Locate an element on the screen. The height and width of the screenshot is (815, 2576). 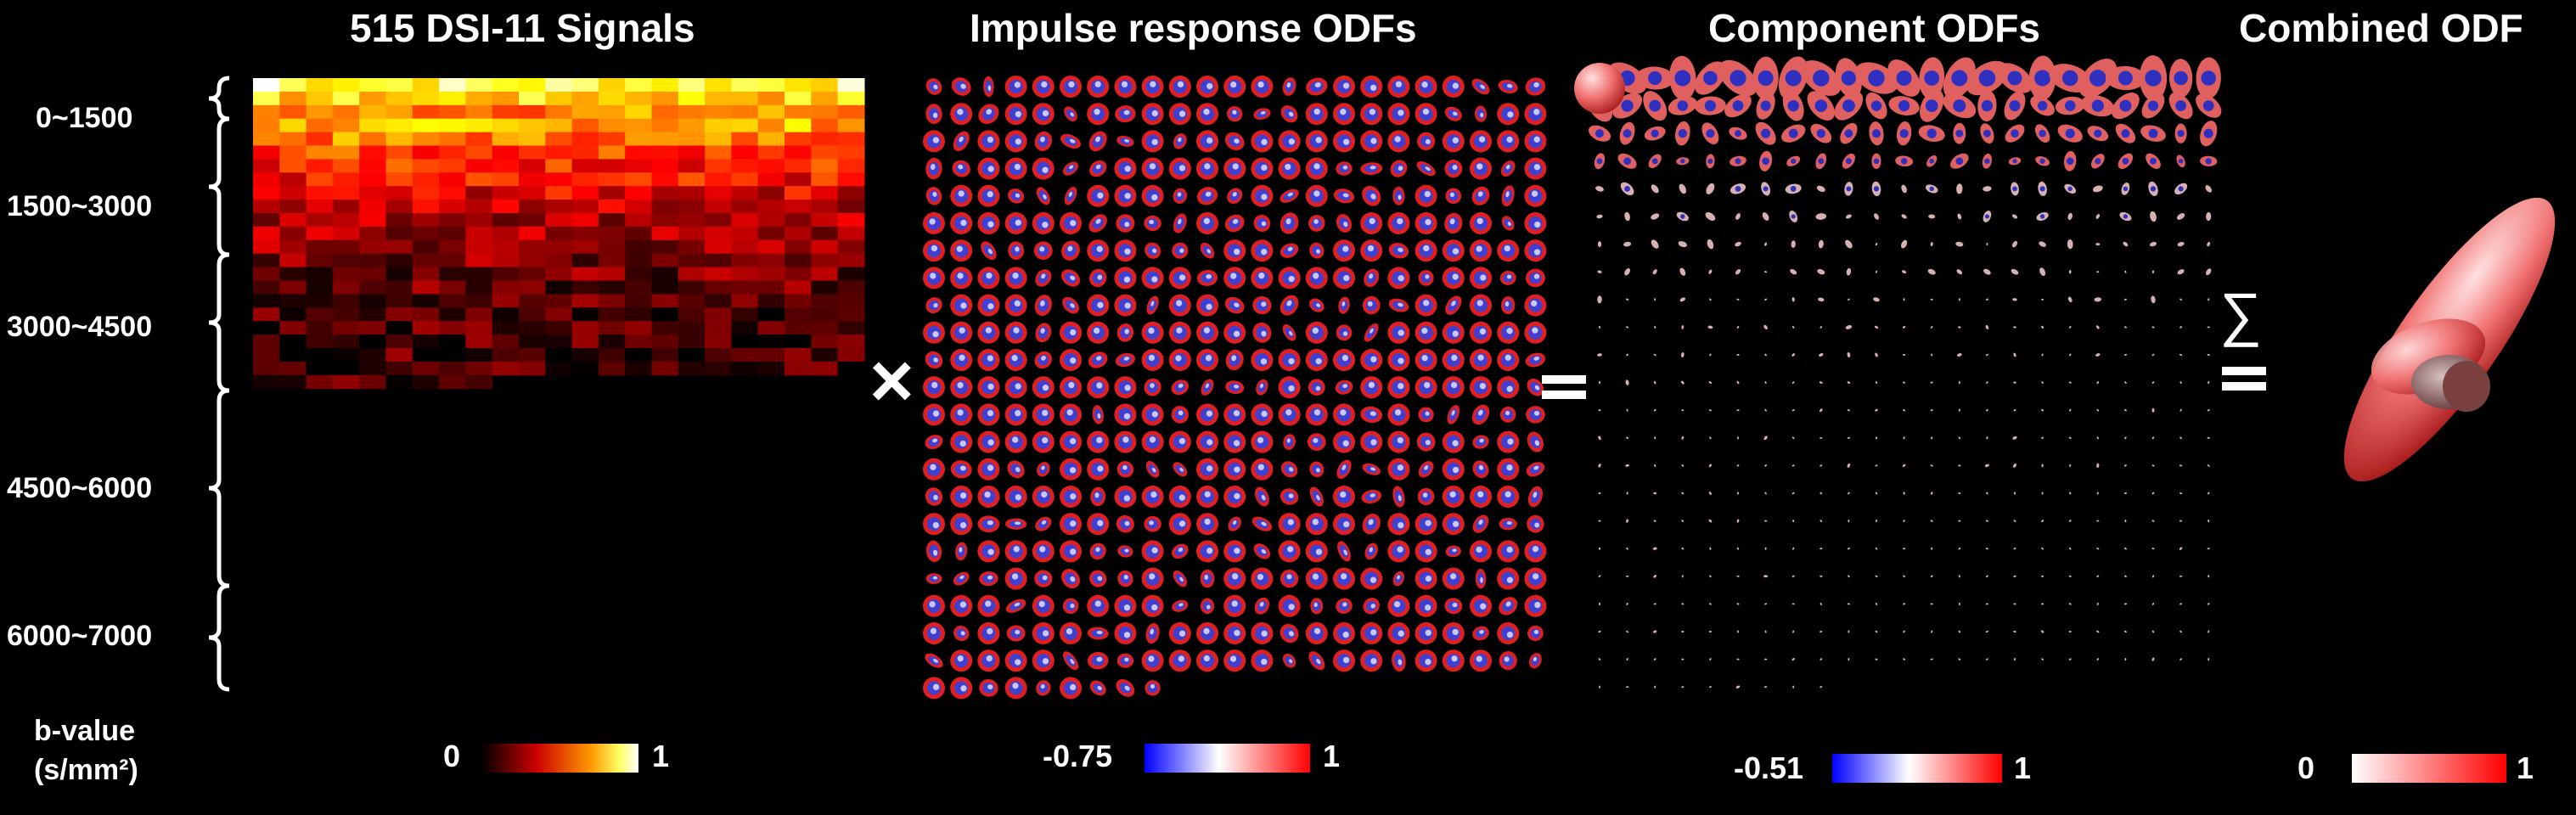
combined-odf-glyph is located at coordinates (2449, 339).